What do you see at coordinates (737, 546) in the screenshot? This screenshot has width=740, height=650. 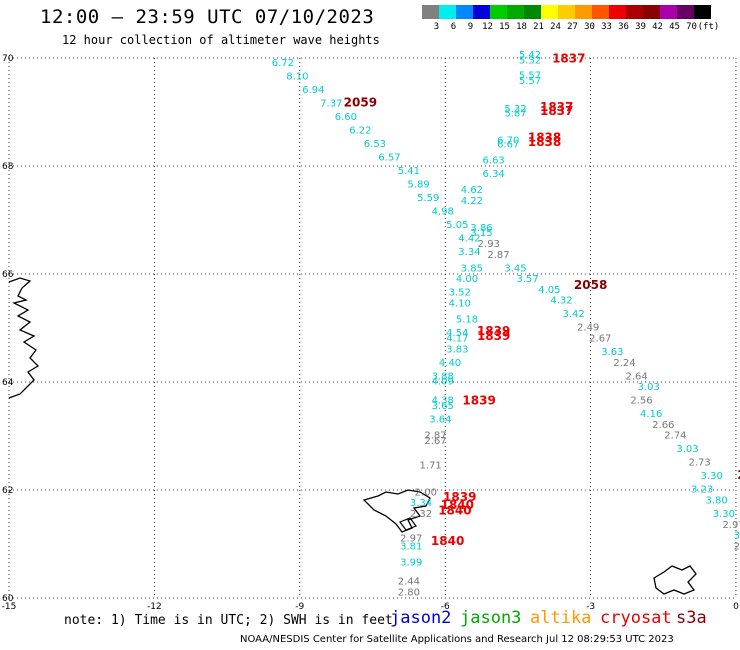 I see `wave-height-value: 2.` at bounding box center [737, 546].